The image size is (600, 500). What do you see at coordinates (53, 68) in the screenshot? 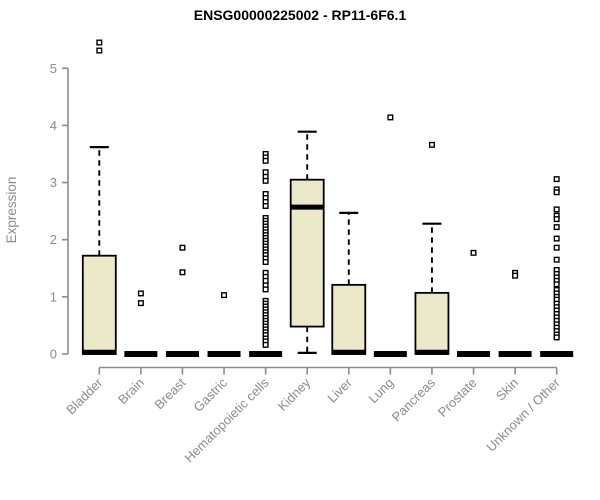
I see `y-tick-label: 5` at bounding box center [53, 68].